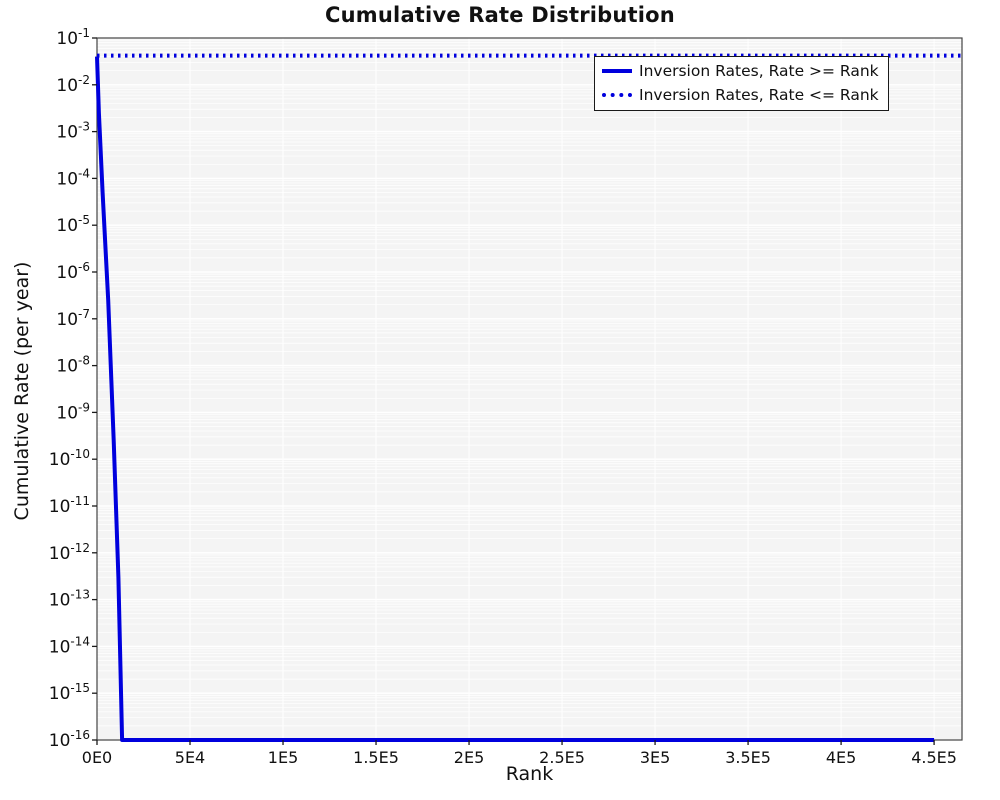 Image resolution: width=1000 pixels, height=800 pixels. Describe the element at coordinates (376, 757) in the screenshot. I see `svg-text: 1.5E5` at that location.